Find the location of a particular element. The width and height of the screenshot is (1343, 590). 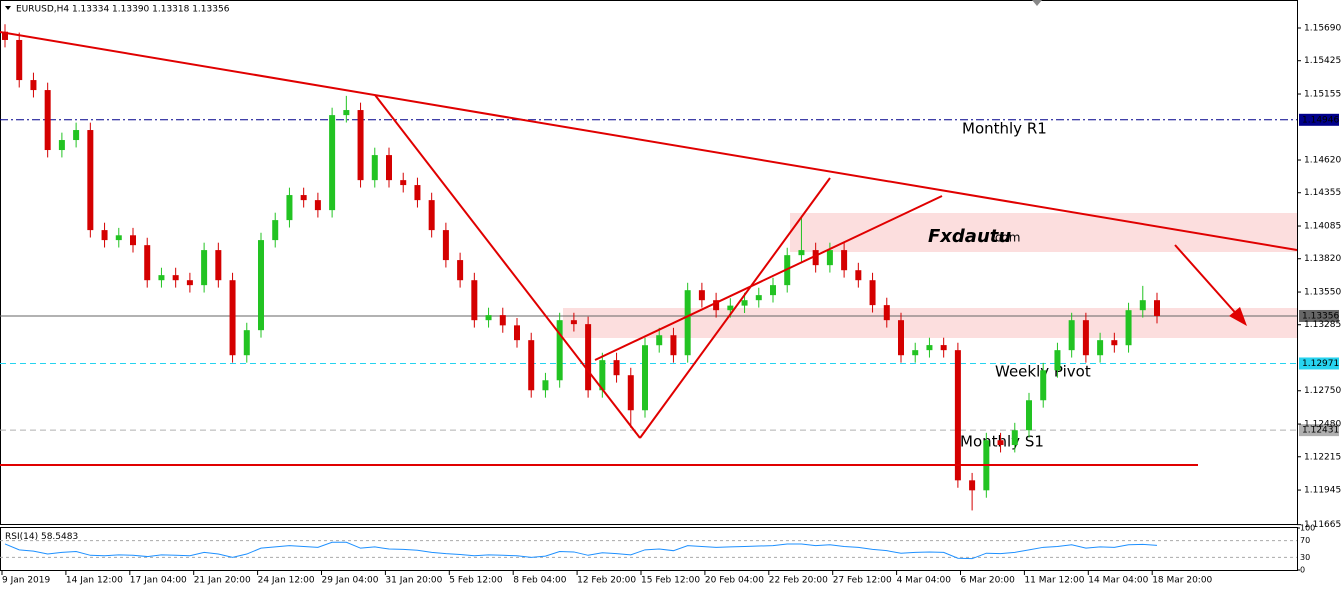

rsi-tick-label: 70 is located at coordinates (1305, 540).